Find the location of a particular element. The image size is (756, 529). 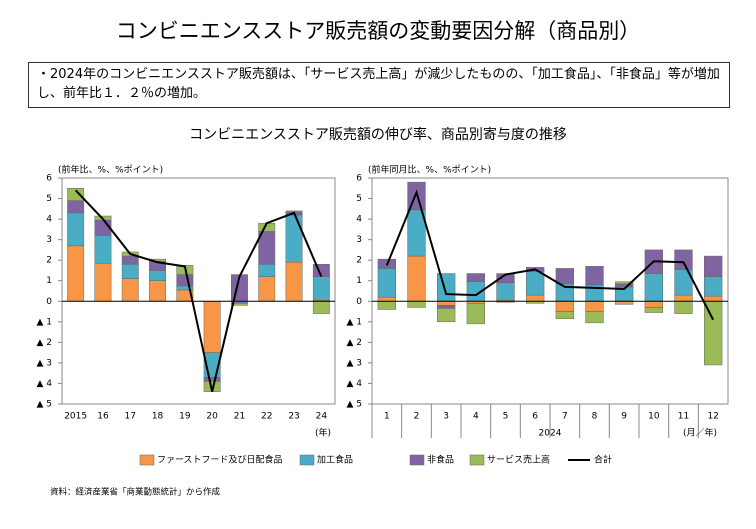

x-tick-label: 6 is located at coordinates (535, 417).